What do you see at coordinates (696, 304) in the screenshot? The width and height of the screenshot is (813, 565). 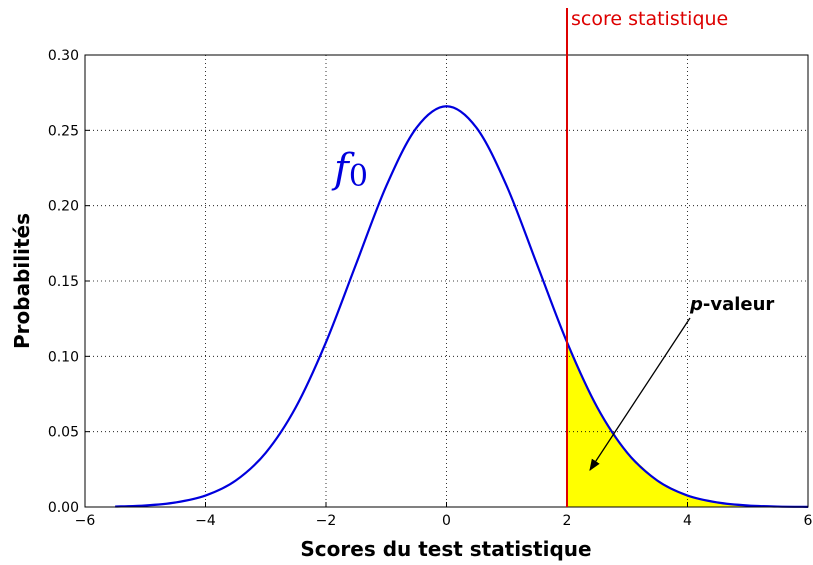 I see `annotation-italic: p` at bounding box center [696, 304].